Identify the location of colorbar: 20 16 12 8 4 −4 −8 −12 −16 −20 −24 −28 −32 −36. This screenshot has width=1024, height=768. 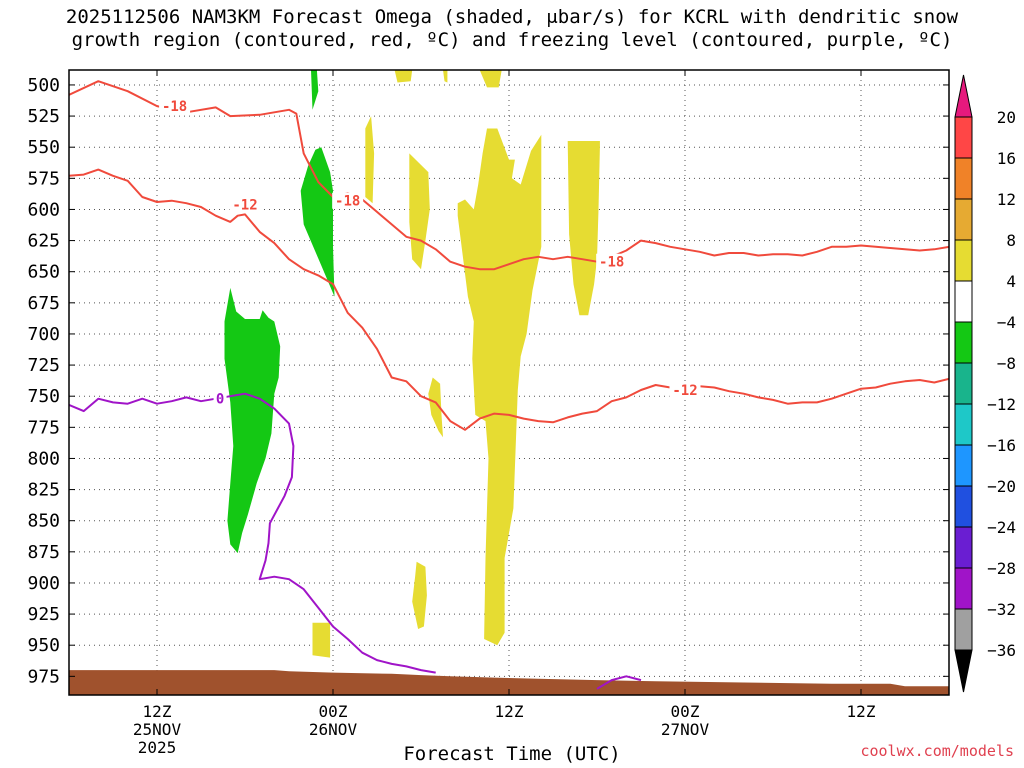
(985, 383).